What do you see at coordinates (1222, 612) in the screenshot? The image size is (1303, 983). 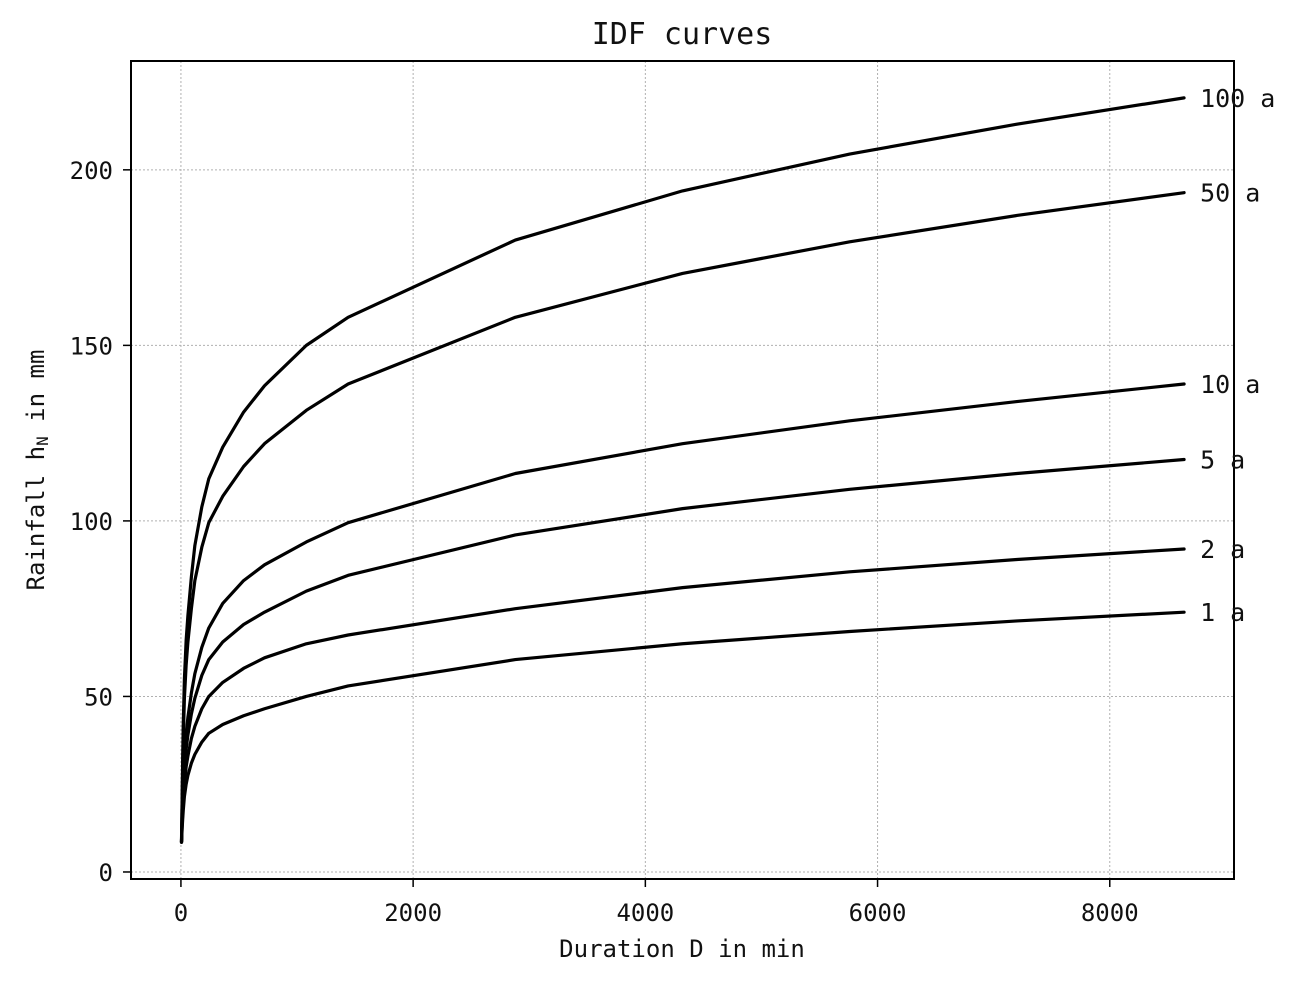 I see `series-label: 1 a` at bounding box center [1222, 612].